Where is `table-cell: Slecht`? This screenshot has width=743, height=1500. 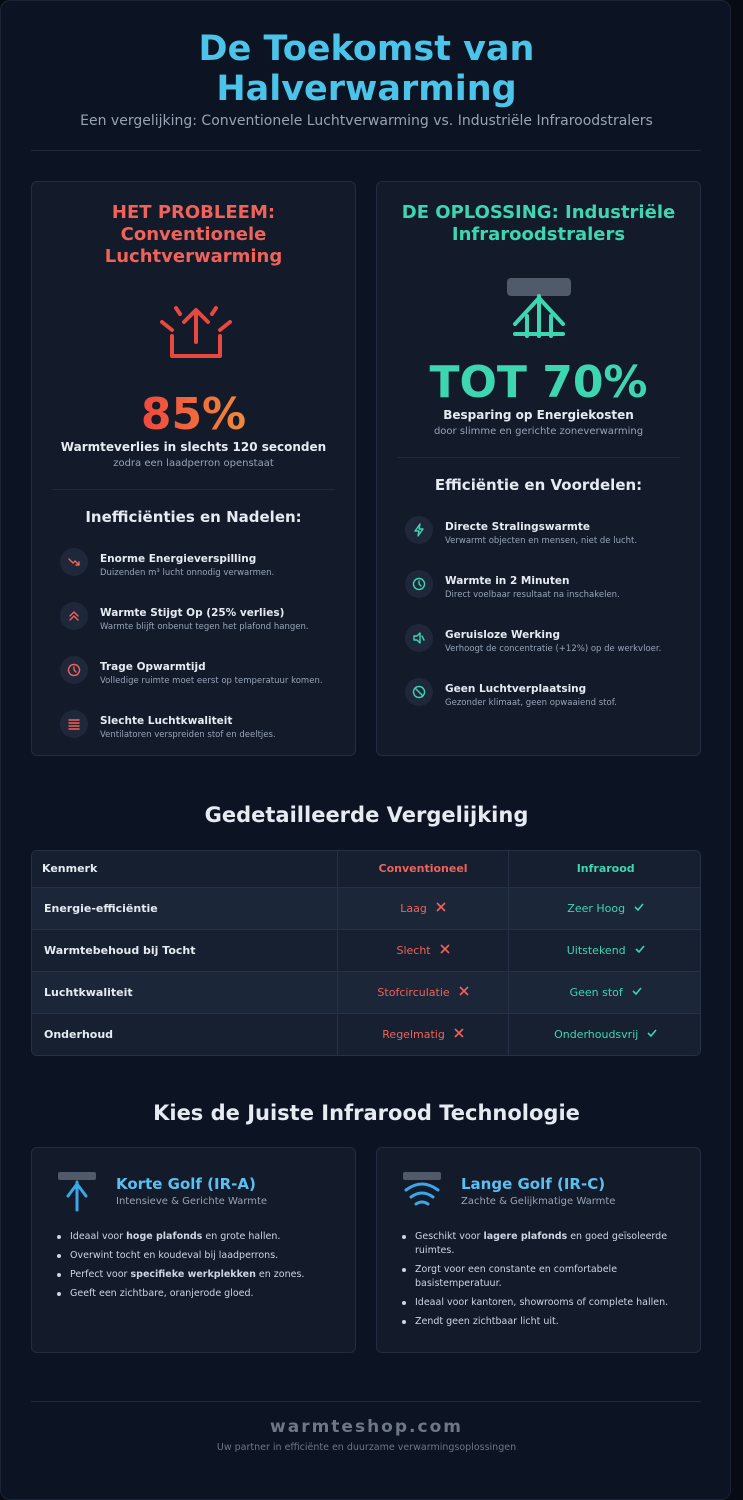
table-cell: Slecht is located at coordinates (423, 949).